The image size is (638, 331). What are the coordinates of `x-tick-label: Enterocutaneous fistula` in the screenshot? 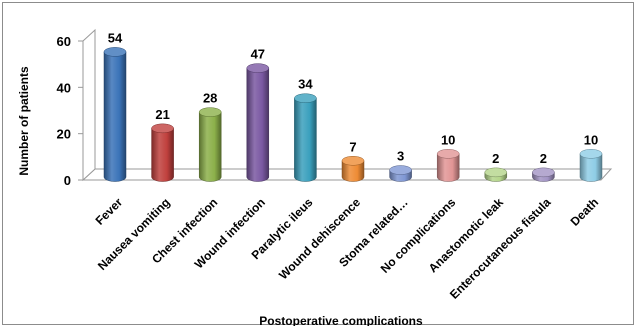 It's located at (500, 248).